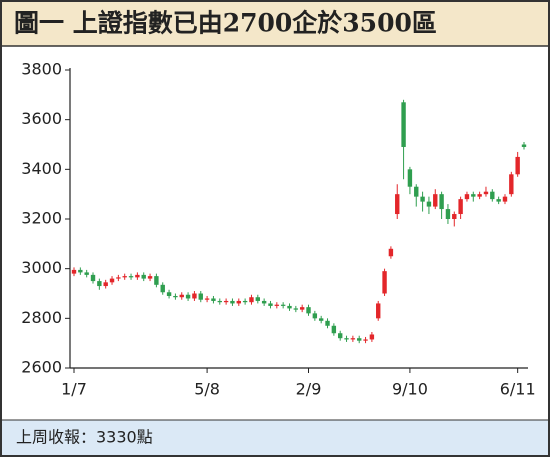  What do you see at coordinates (41, 367) in the screenshot?
I see `y-tick-label: 2600` at bounding box center [41, 367].